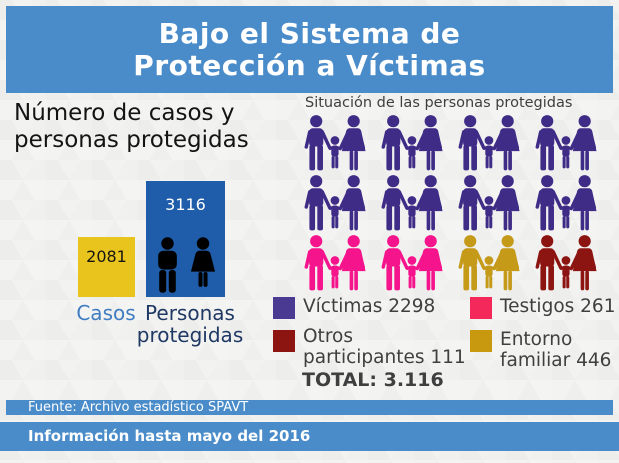 The width and height of the screenshot is (619, 463). I want to click on info-bar: Información hasta mayo del 2016, so click(309, 436).